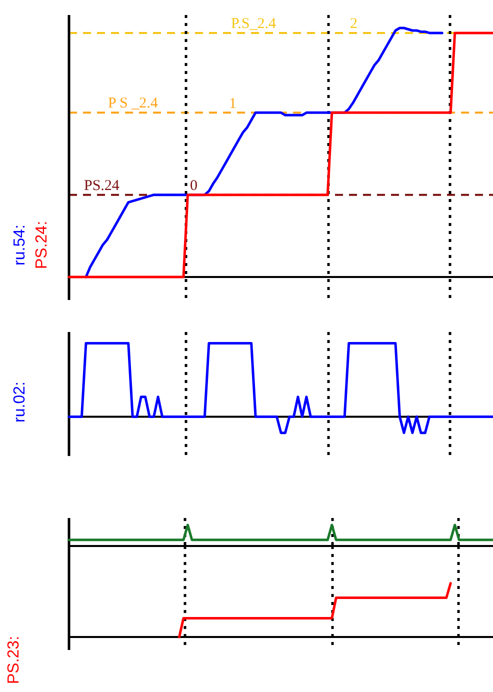 The width and height of the screenshot is (493, 692). Describe the element at coordinates (14, 660) in the screenshot. I see `text: PS.23:` at that location.